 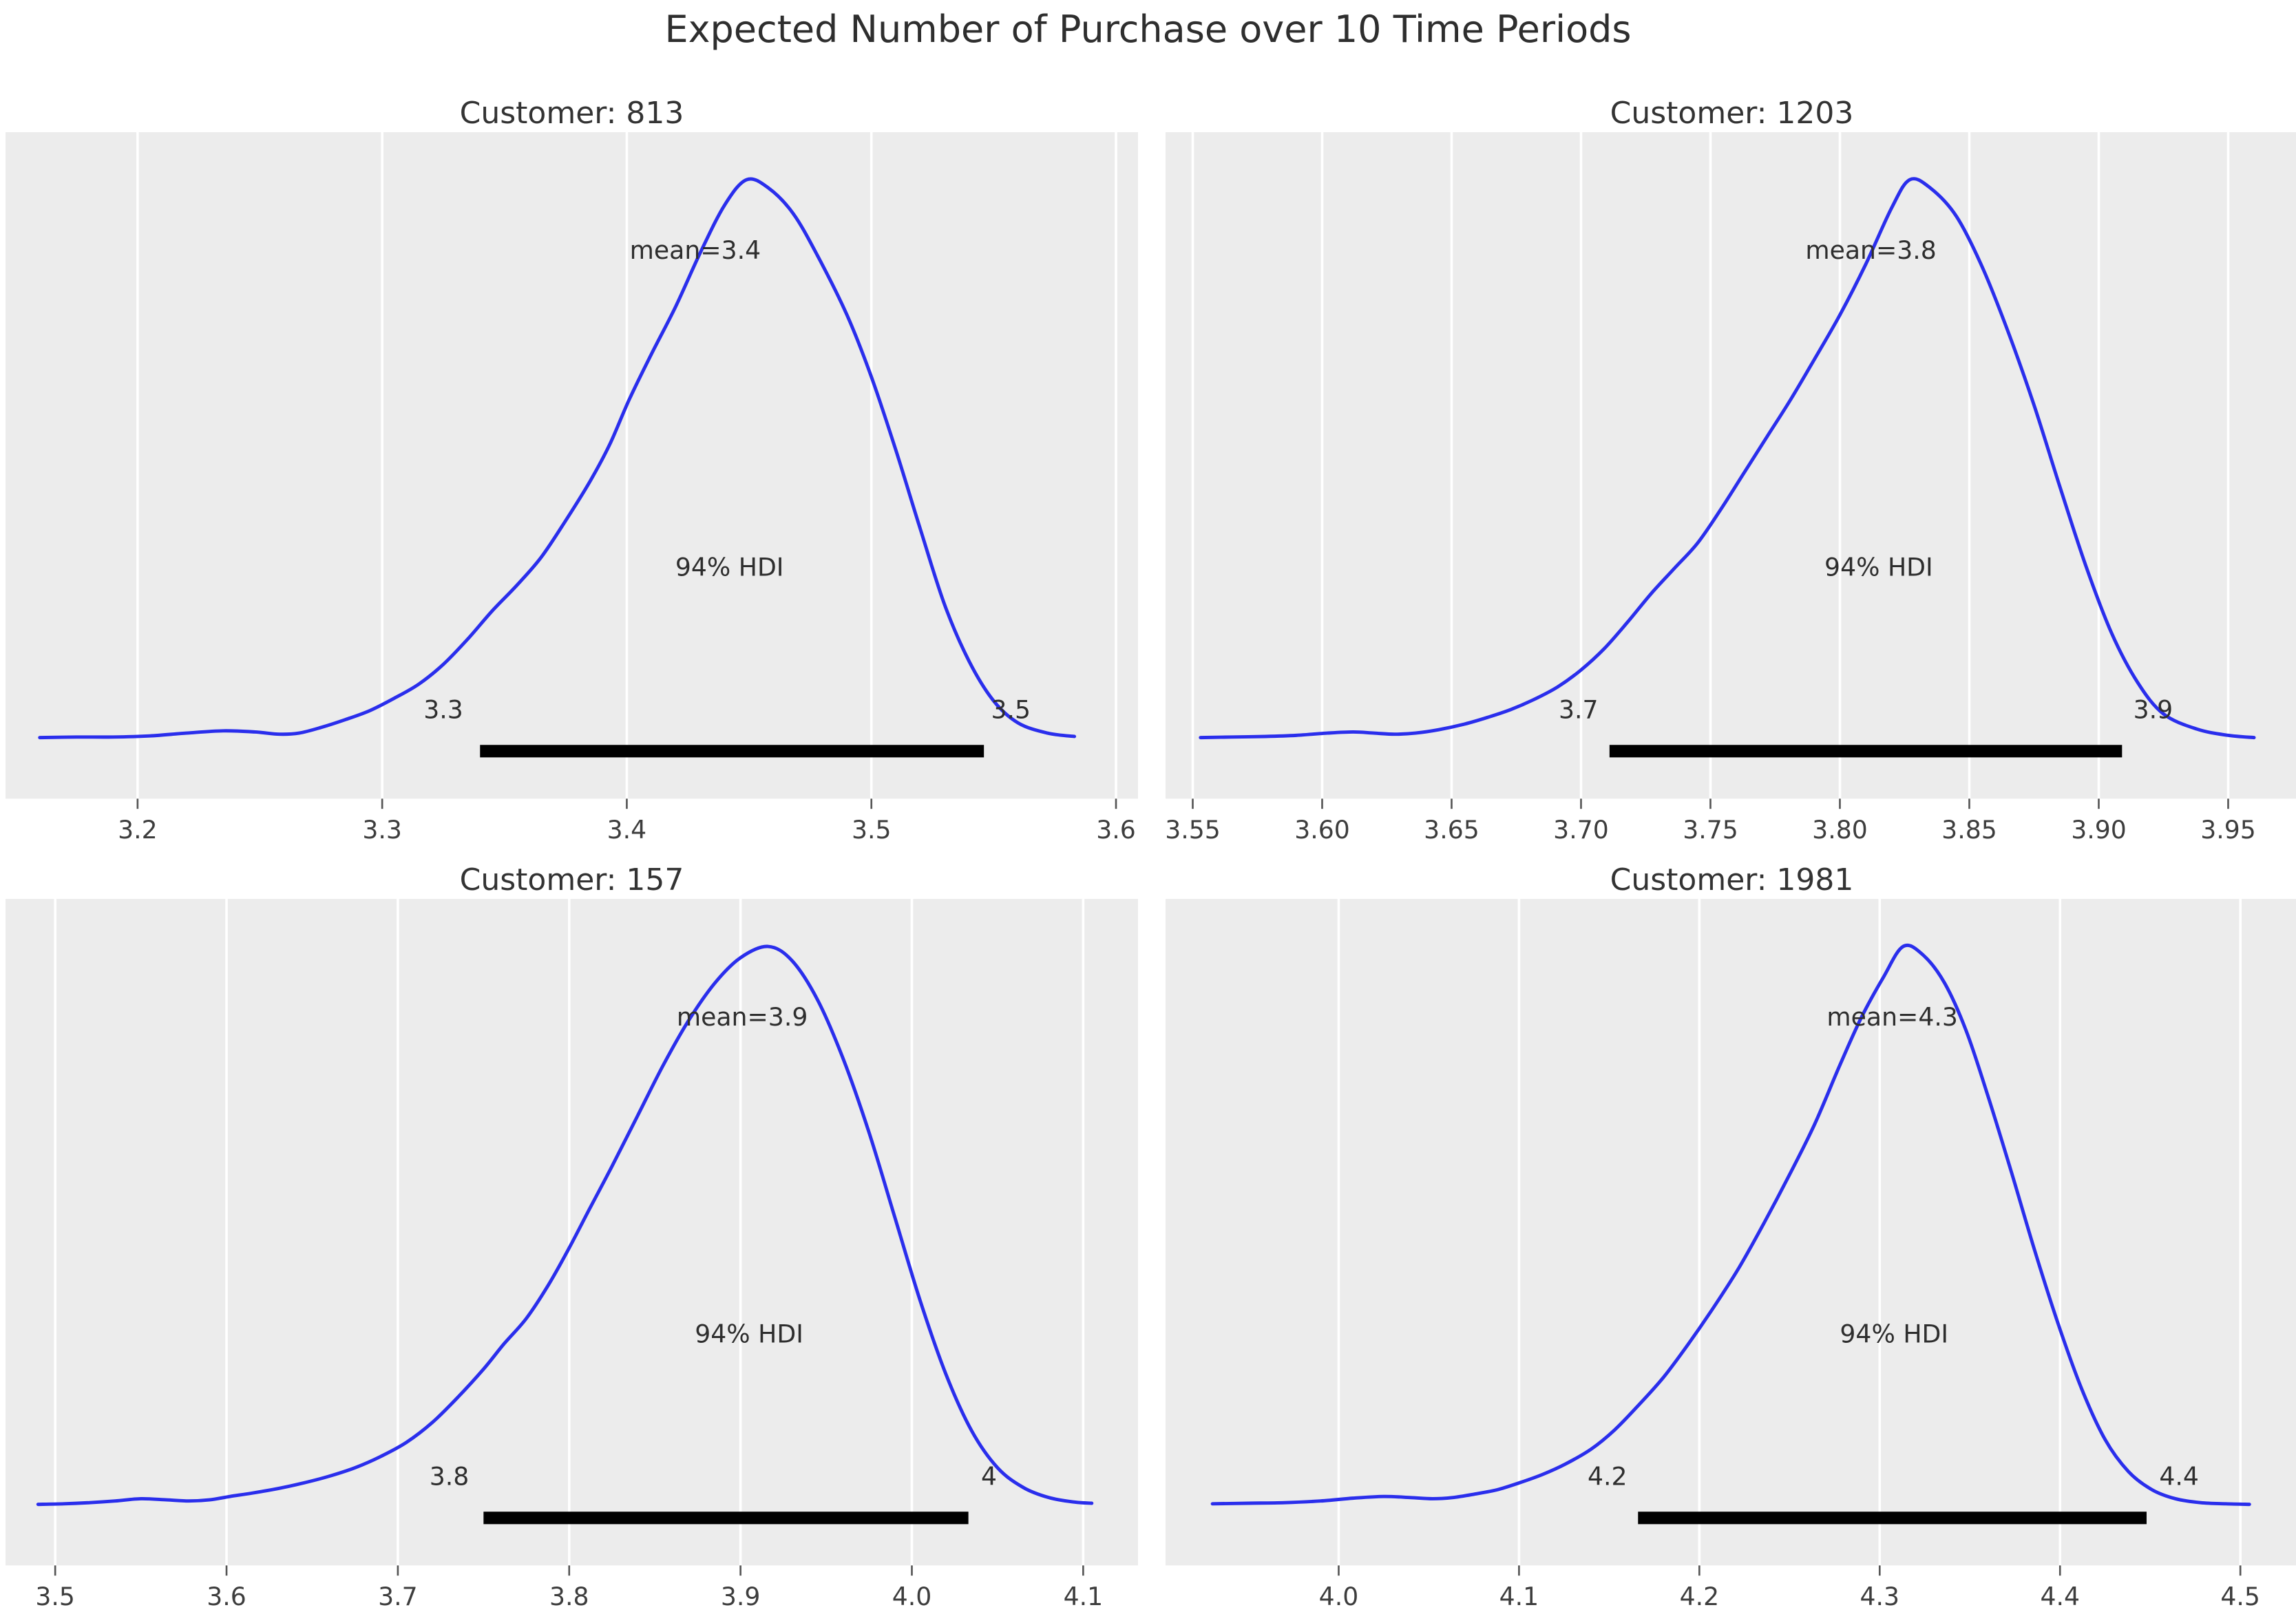 I want to click on hdi-lower-bound-label: 4.2, so click(x=1608, y=1477).